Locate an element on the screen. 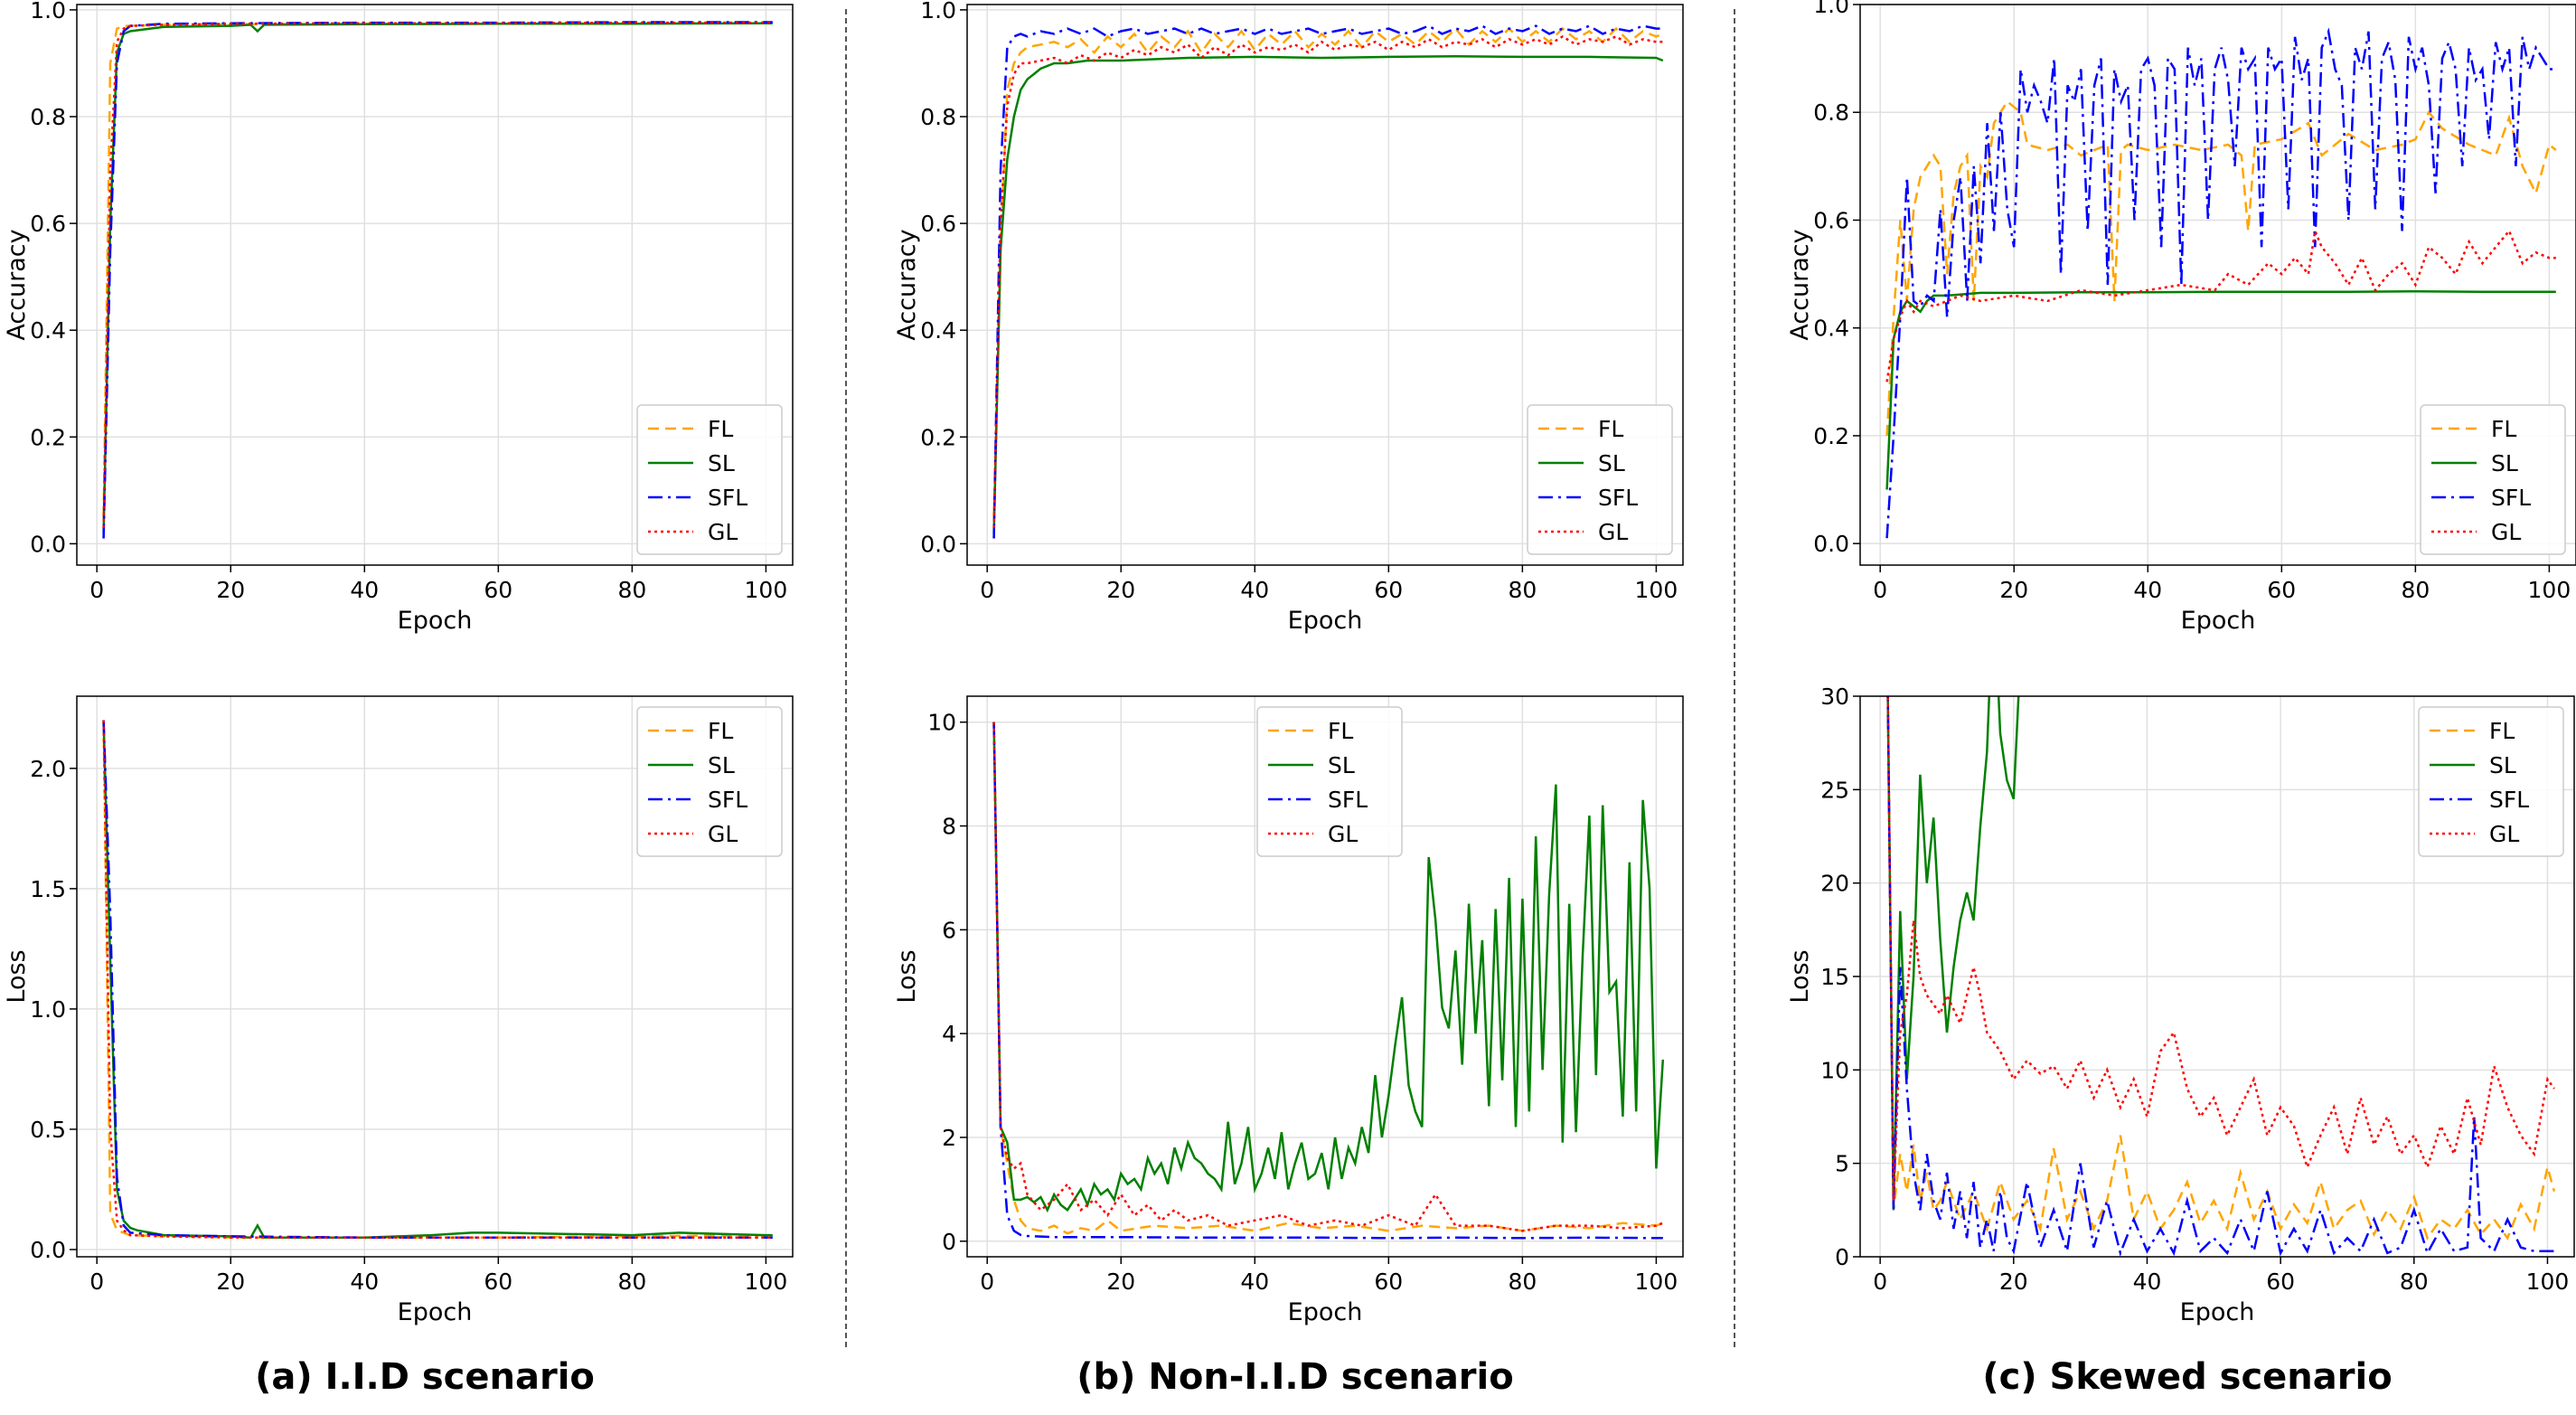 This screenshot has width=2576, height=1415. y-tick-label: 2 is located at coordinates (949, 1138).